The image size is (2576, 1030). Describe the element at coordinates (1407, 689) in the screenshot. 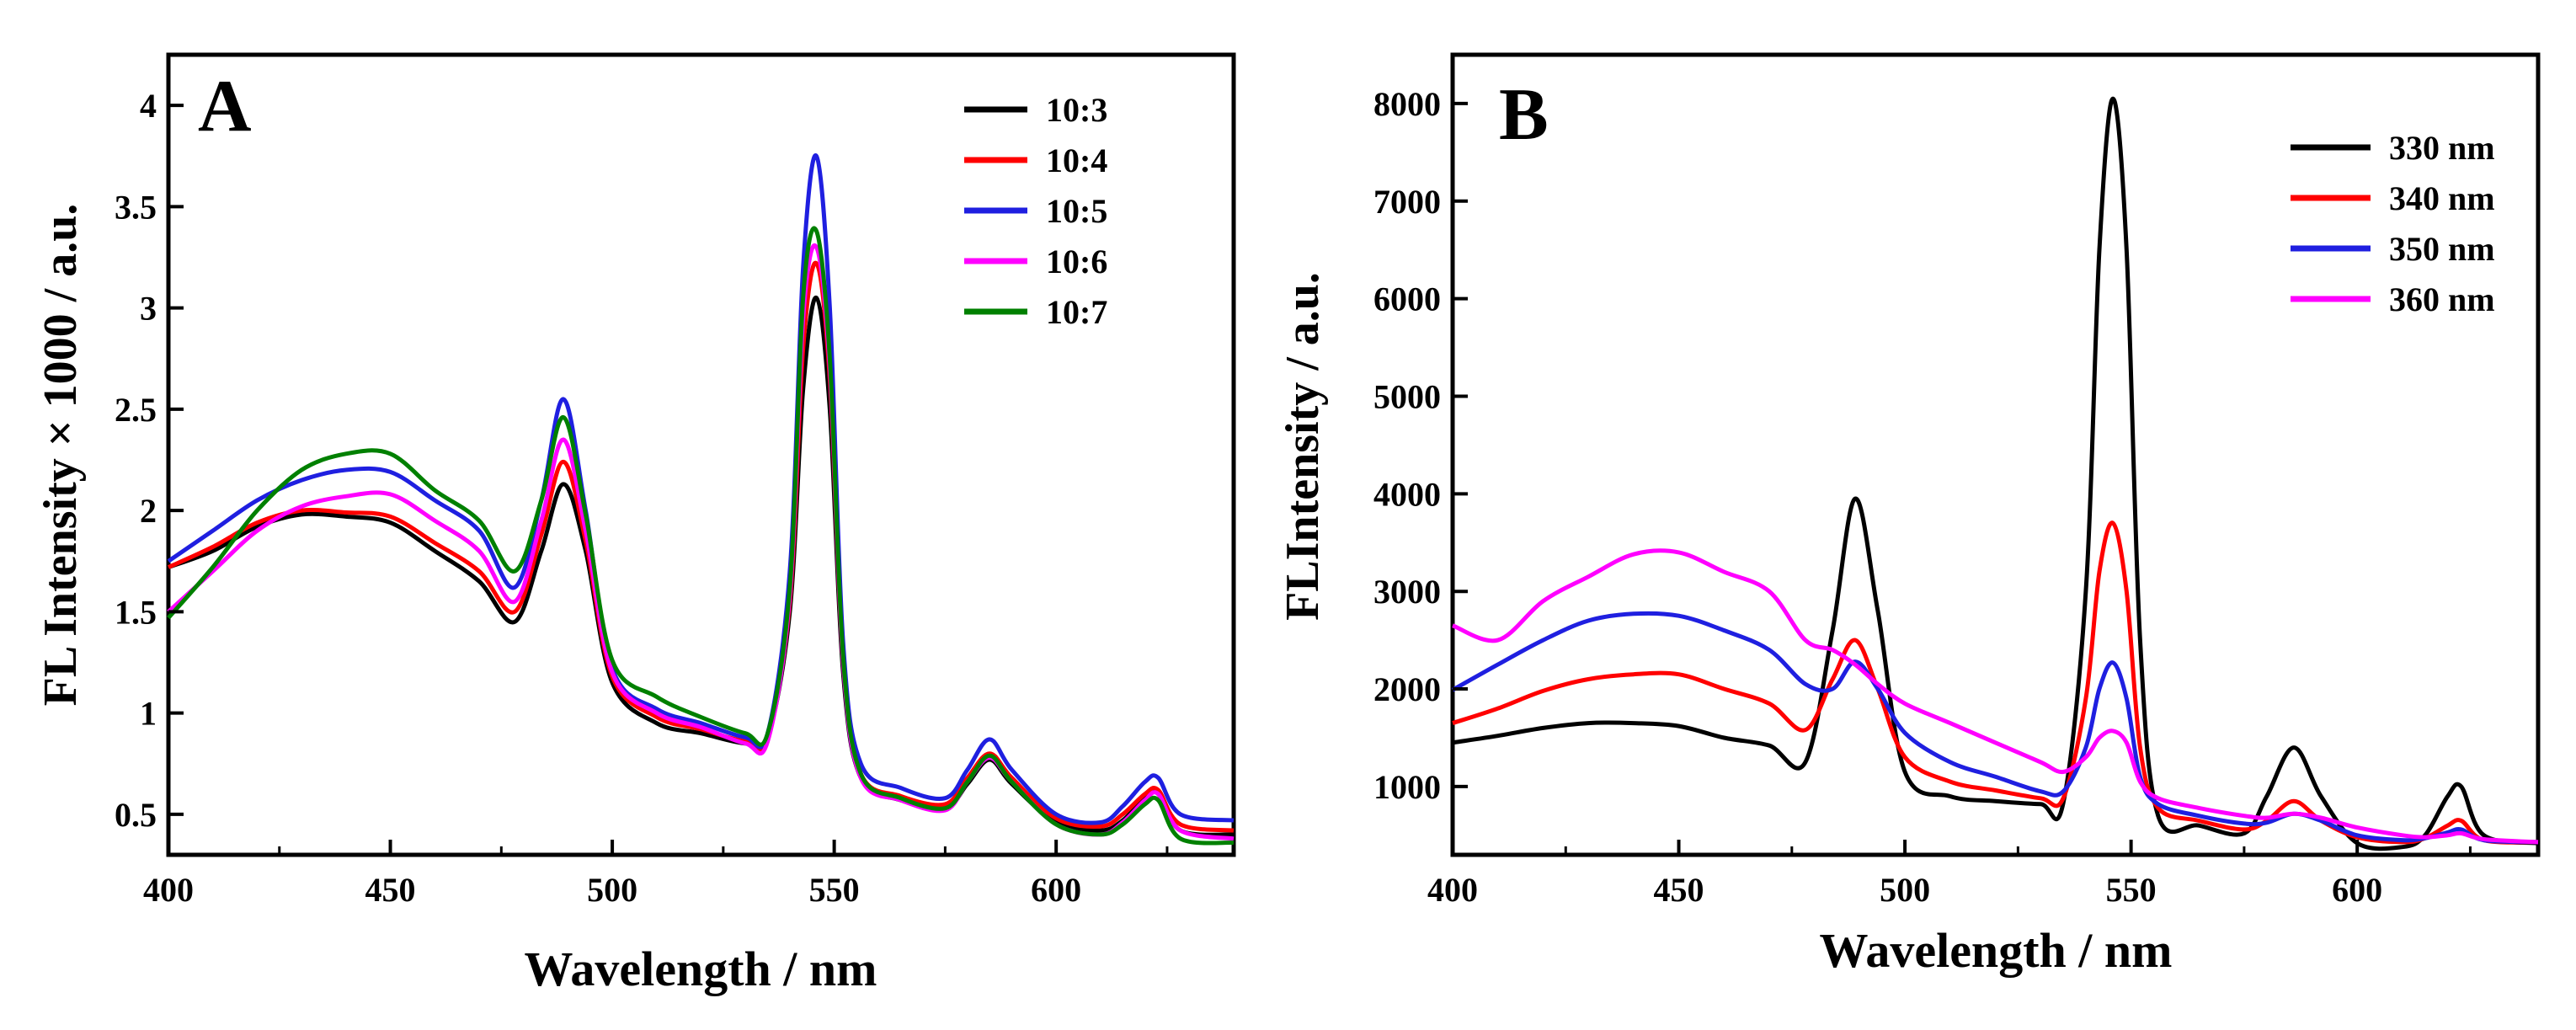

I see `y-tick-label: 2000` at that location.